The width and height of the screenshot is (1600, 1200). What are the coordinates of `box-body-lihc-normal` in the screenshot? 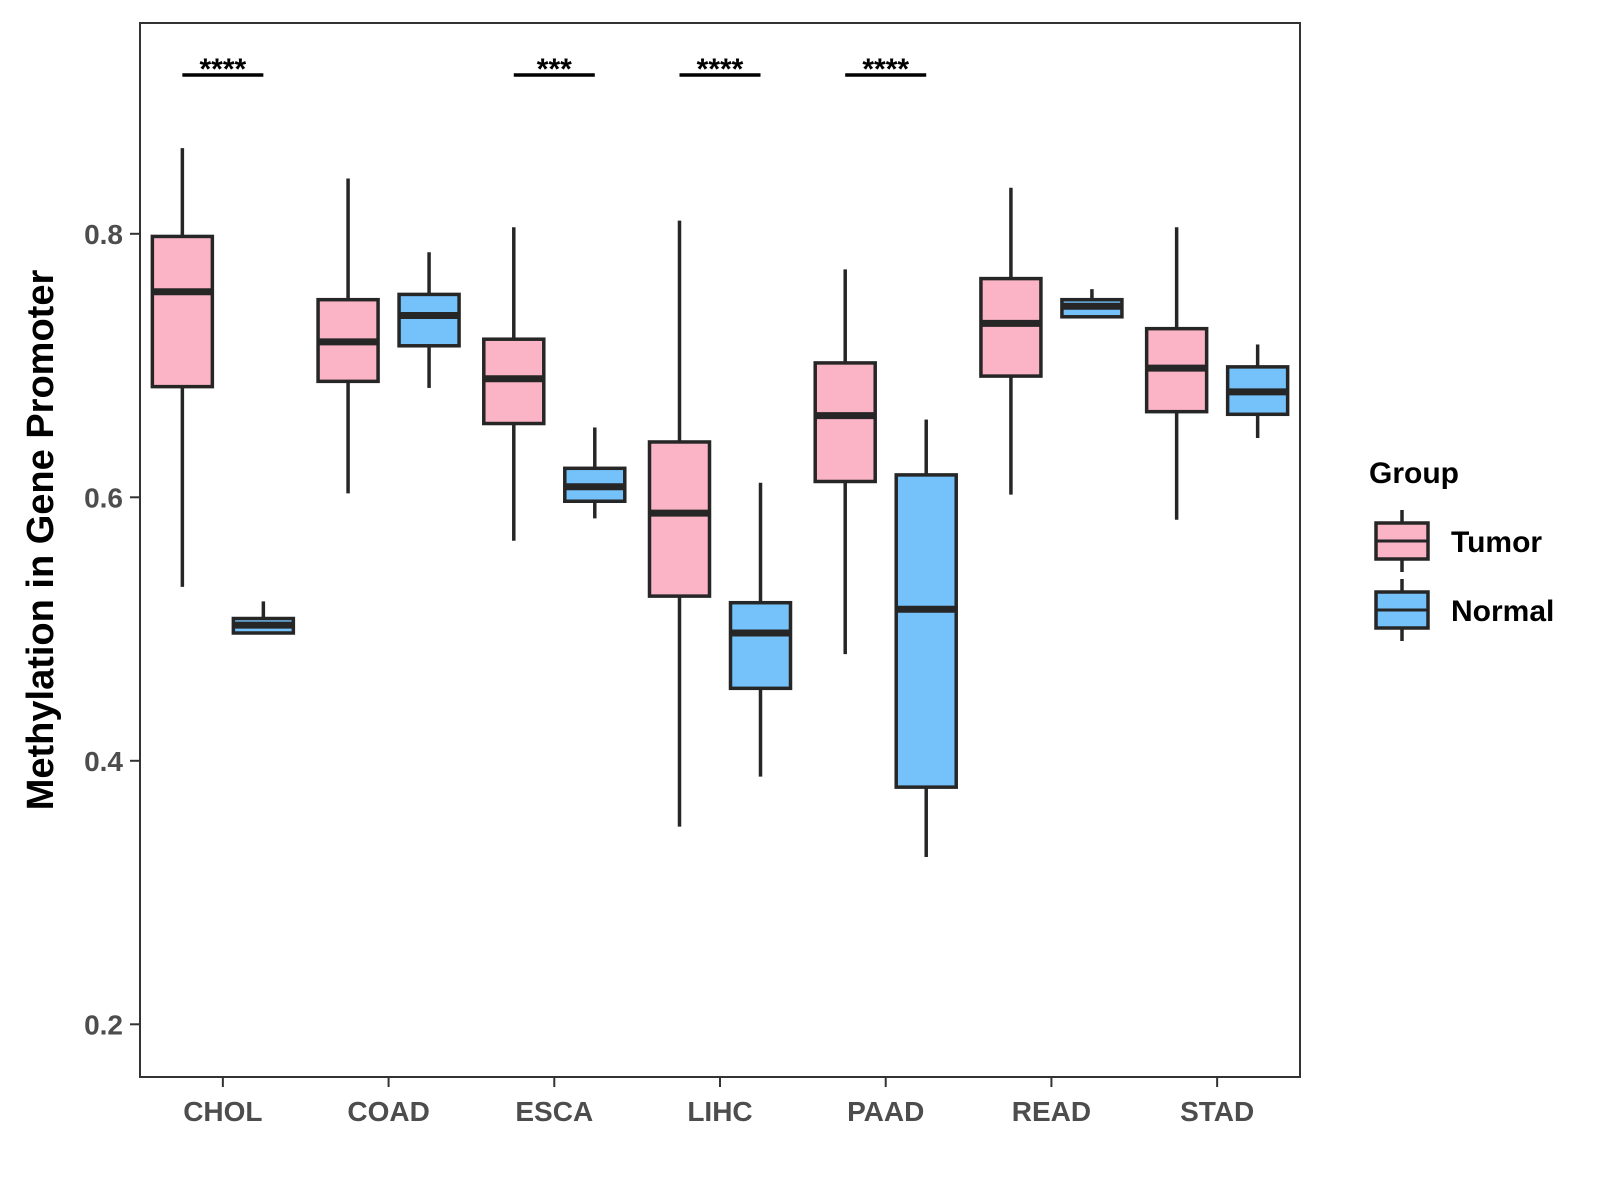 It's located at (760, 645).